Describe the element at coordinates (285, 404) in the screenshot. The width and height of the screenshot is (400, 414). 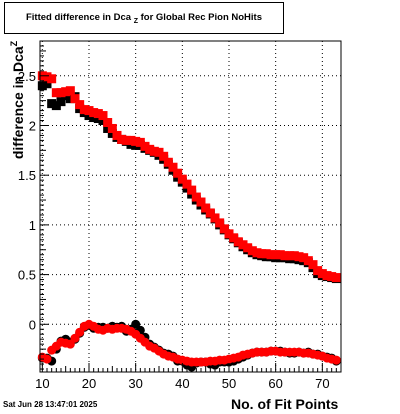
I see `x-axis-label: No. of Fit Points` at that location.